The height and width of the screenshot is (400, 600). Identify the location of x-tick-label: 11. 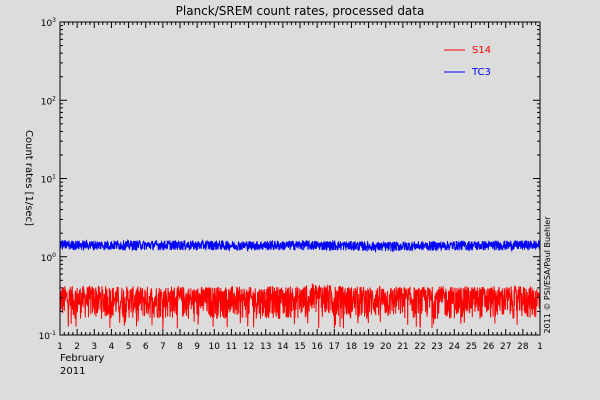
(231, 347).